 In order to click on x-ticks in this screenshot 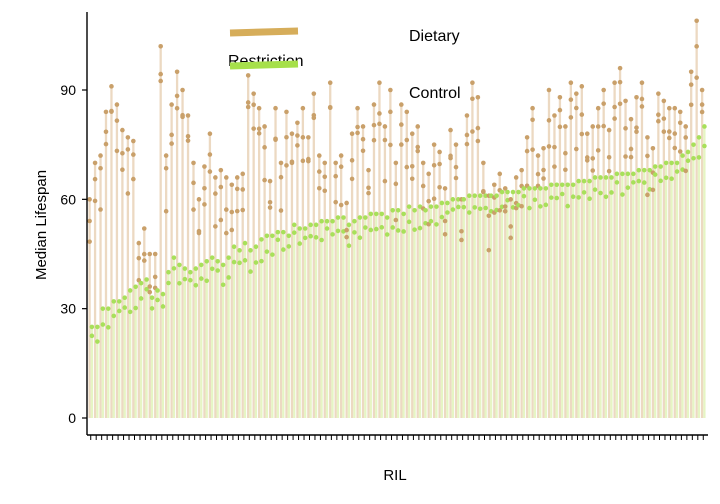, I will do `click(397, 437)`.